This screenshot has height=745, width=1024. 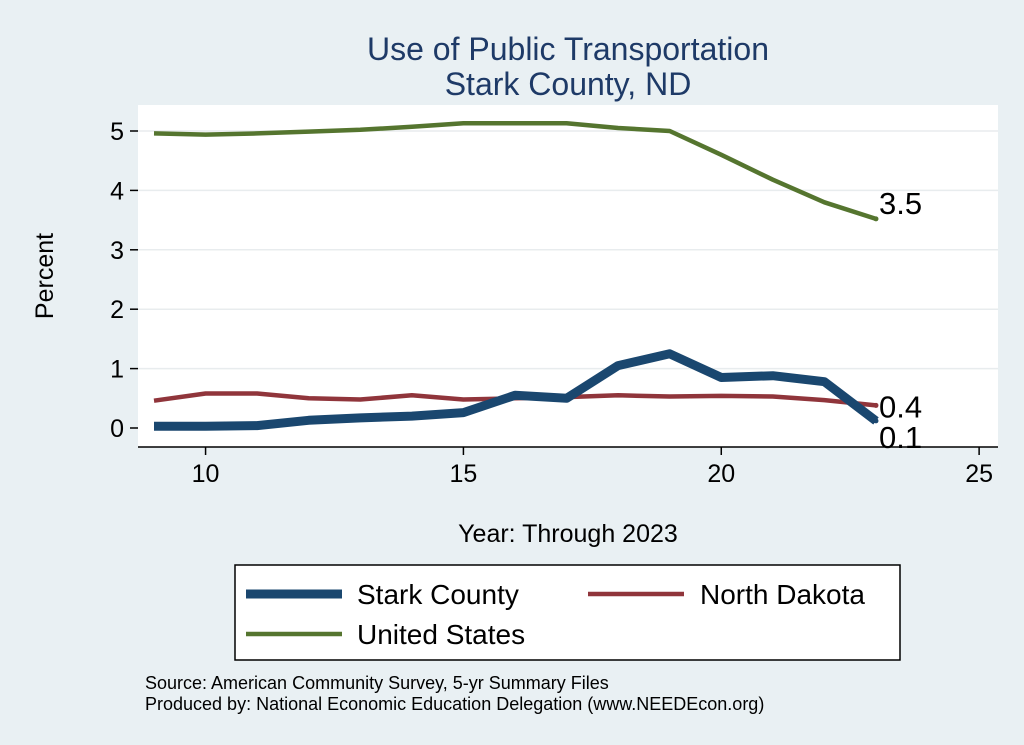 What do you see at coordinates (117, 251) in the screenshot?
I see `y-tick-label: 3` at bounding box center [117, 251].